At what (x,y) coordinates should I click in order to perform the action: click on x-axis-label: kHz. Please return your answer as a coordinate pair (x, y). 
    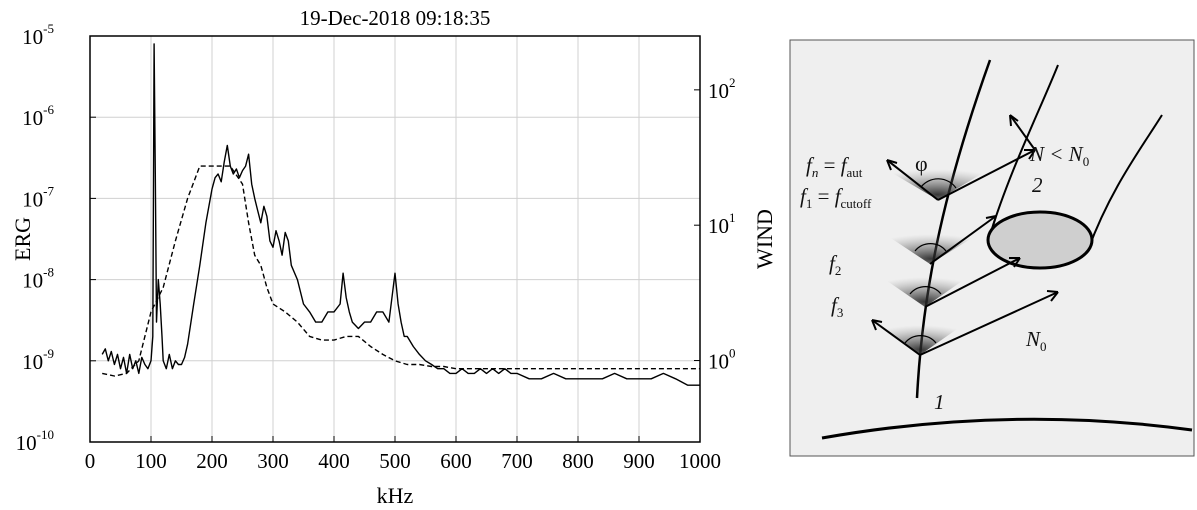
    Looking at the image, I should click on (395, 495).